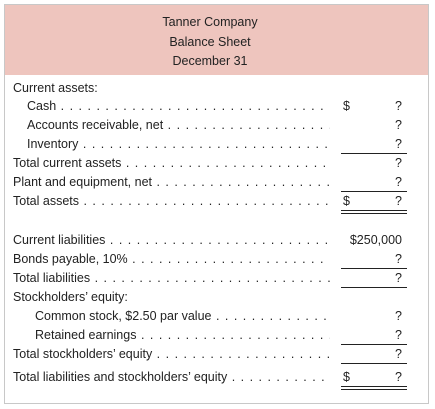 This screenshot has width=435, height=409. I want to click on row-label: Bonds payable, 10%, so click(171, 259).